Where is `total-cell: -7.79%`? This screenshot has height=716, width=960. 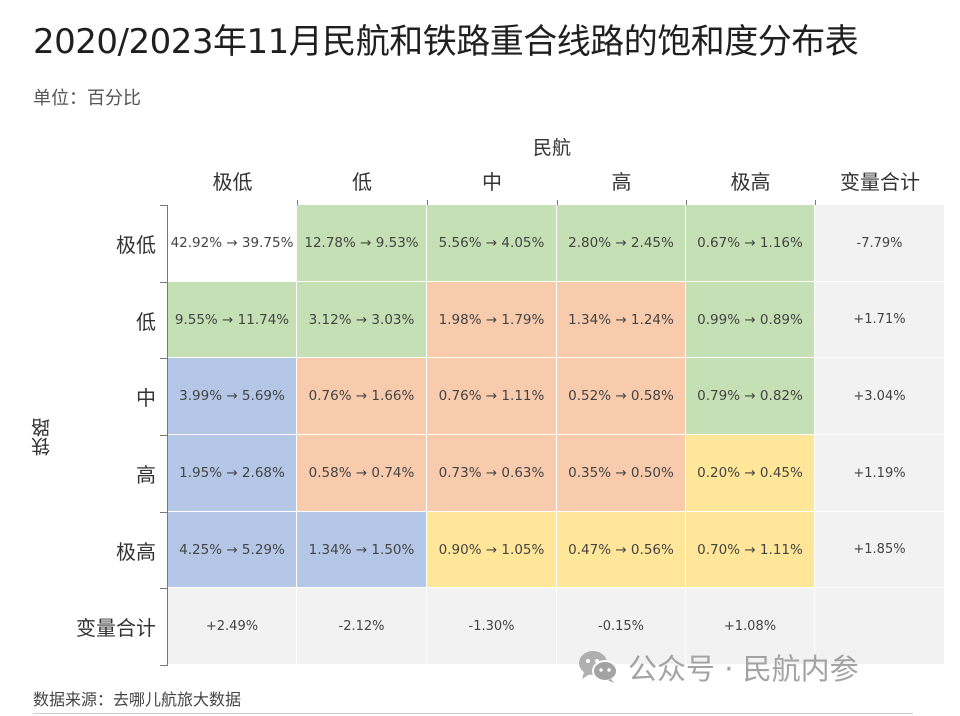 total-cell: -7.79% is located at coordinates (880, 243).